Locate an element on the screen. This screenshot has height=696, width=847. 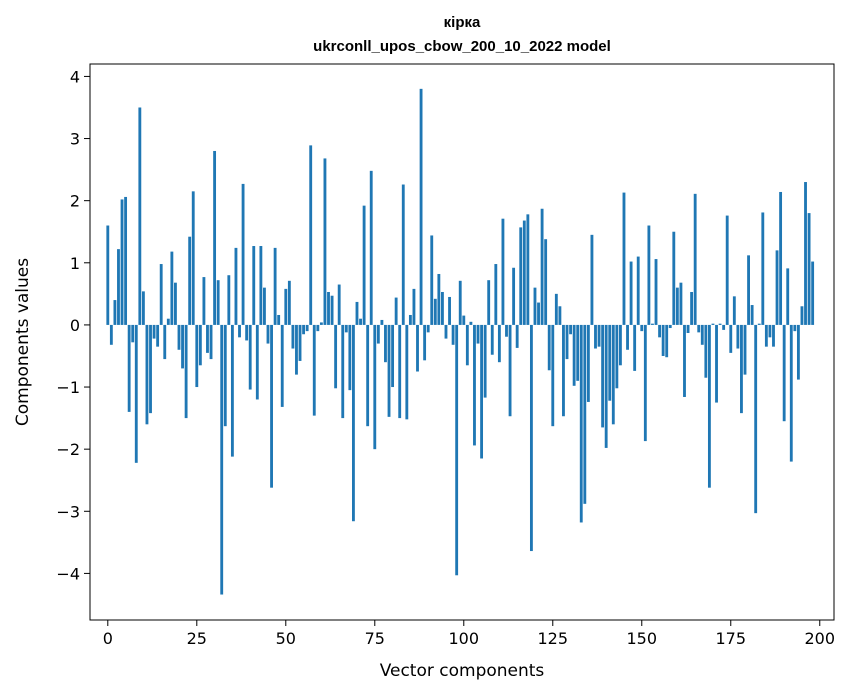
y-axis-label: Components values is located at coordinates (23, 342).